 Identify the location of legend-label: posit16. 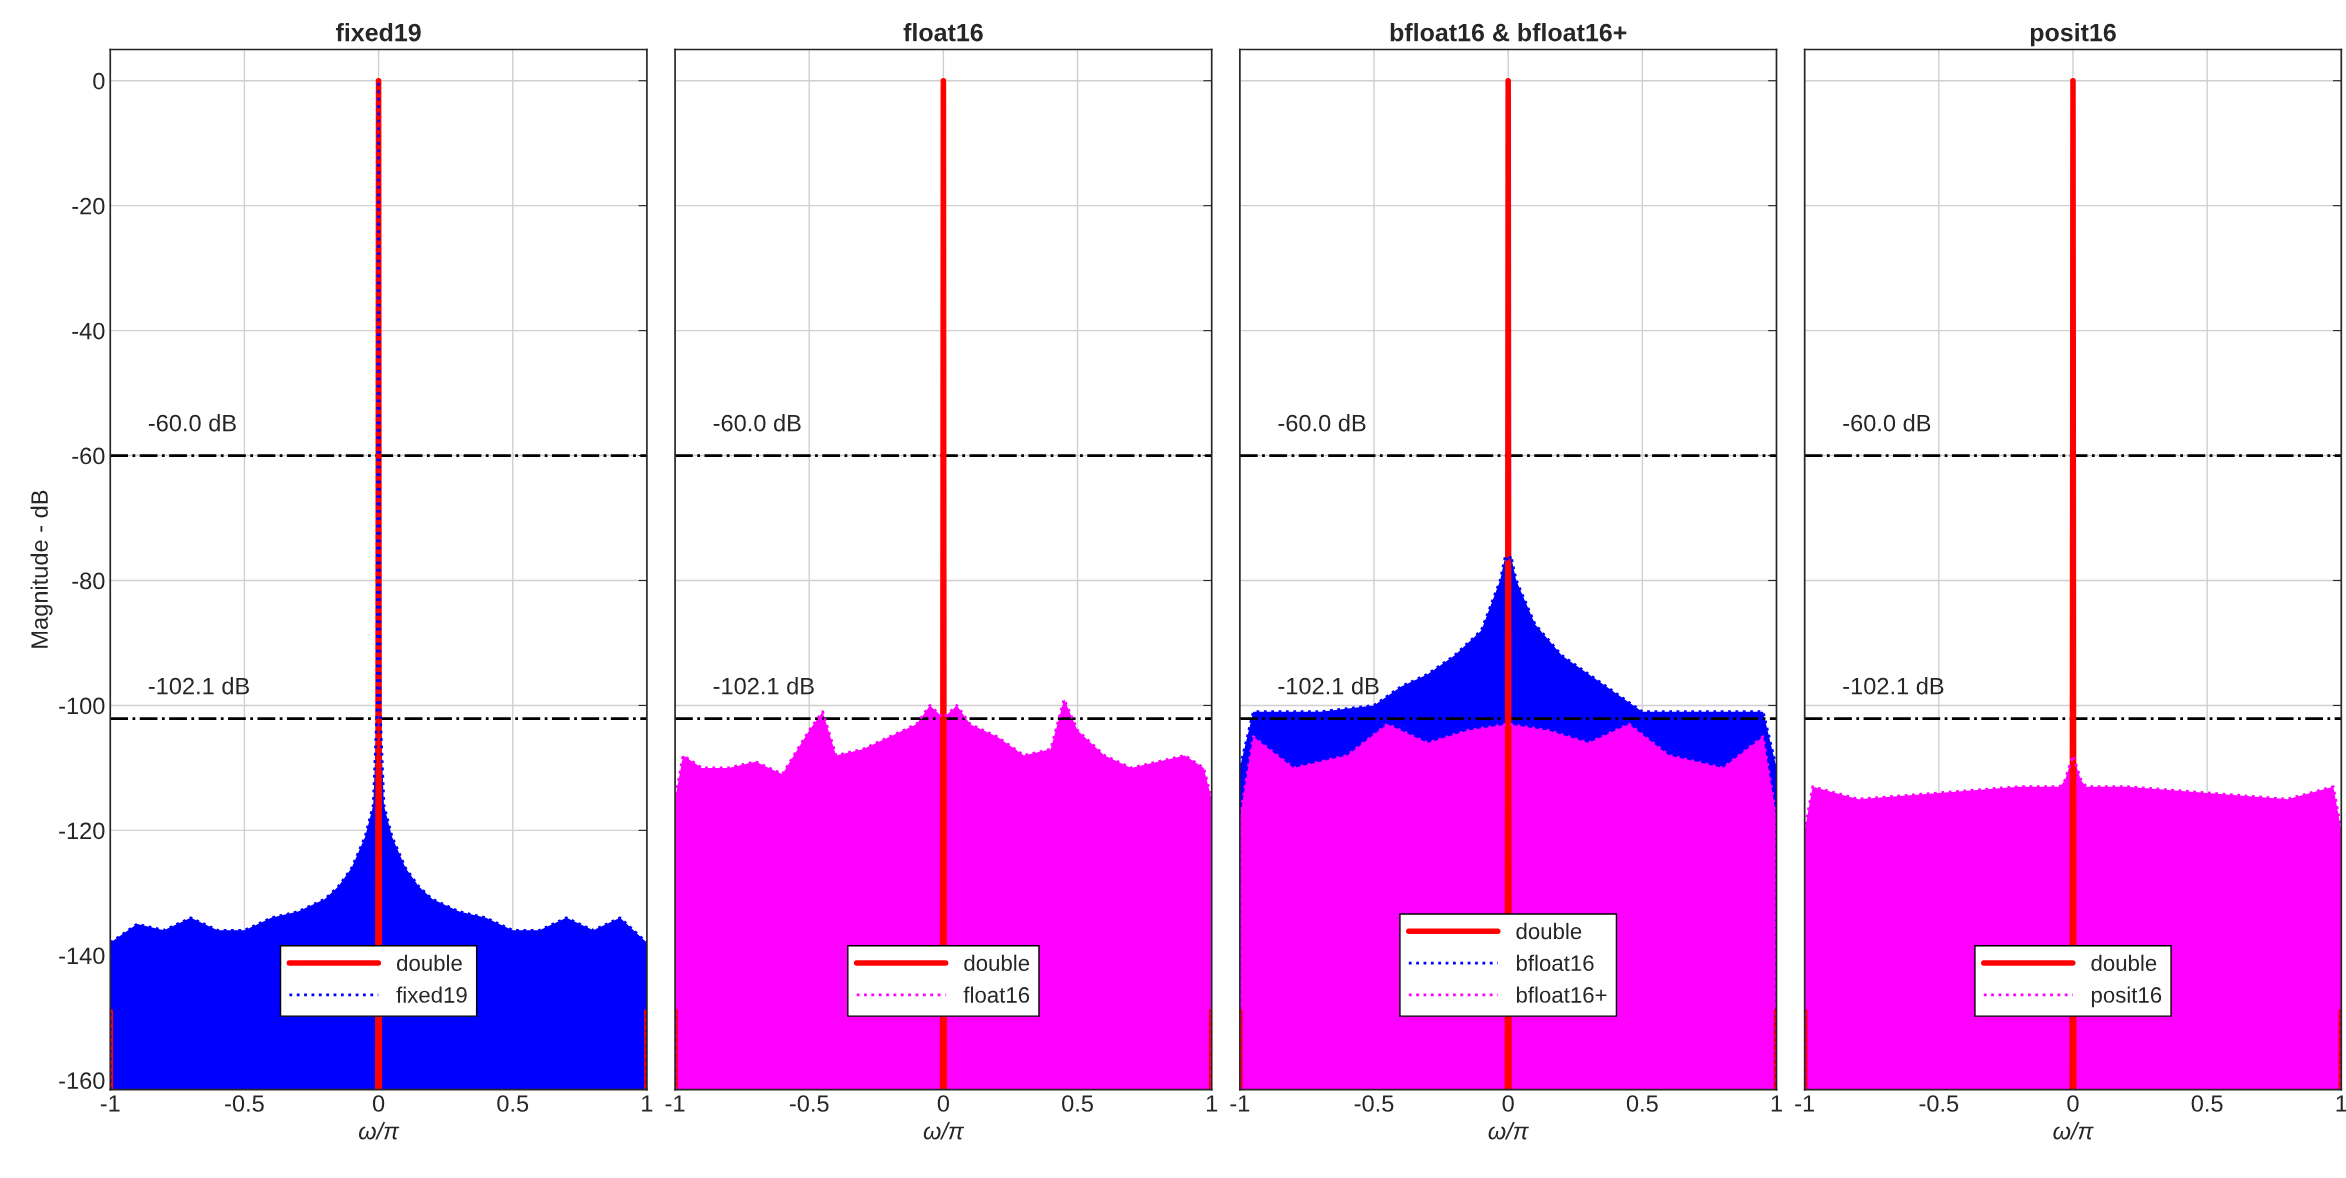
(2126, 997).